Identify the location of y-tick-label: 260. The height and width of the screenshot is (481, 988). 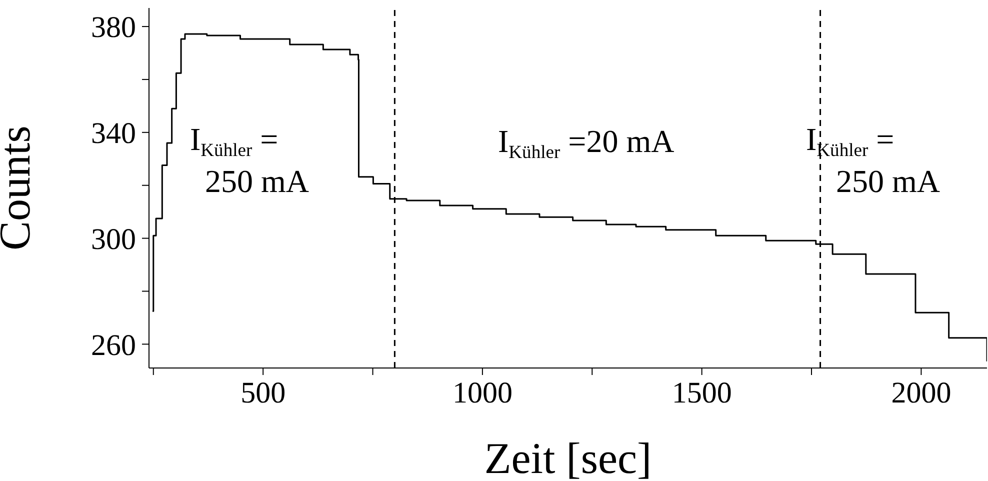
(113, 345).